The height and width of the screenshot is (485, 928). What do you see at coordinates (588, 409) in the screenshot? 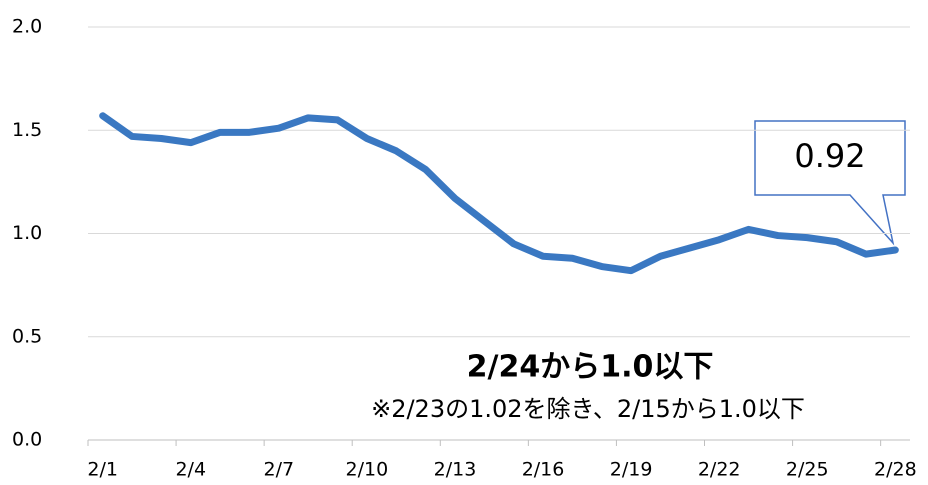
I see `annotation-note: ※2/23の1.02を除き、2/15から1.0以下` at bounding box center [588, 409].